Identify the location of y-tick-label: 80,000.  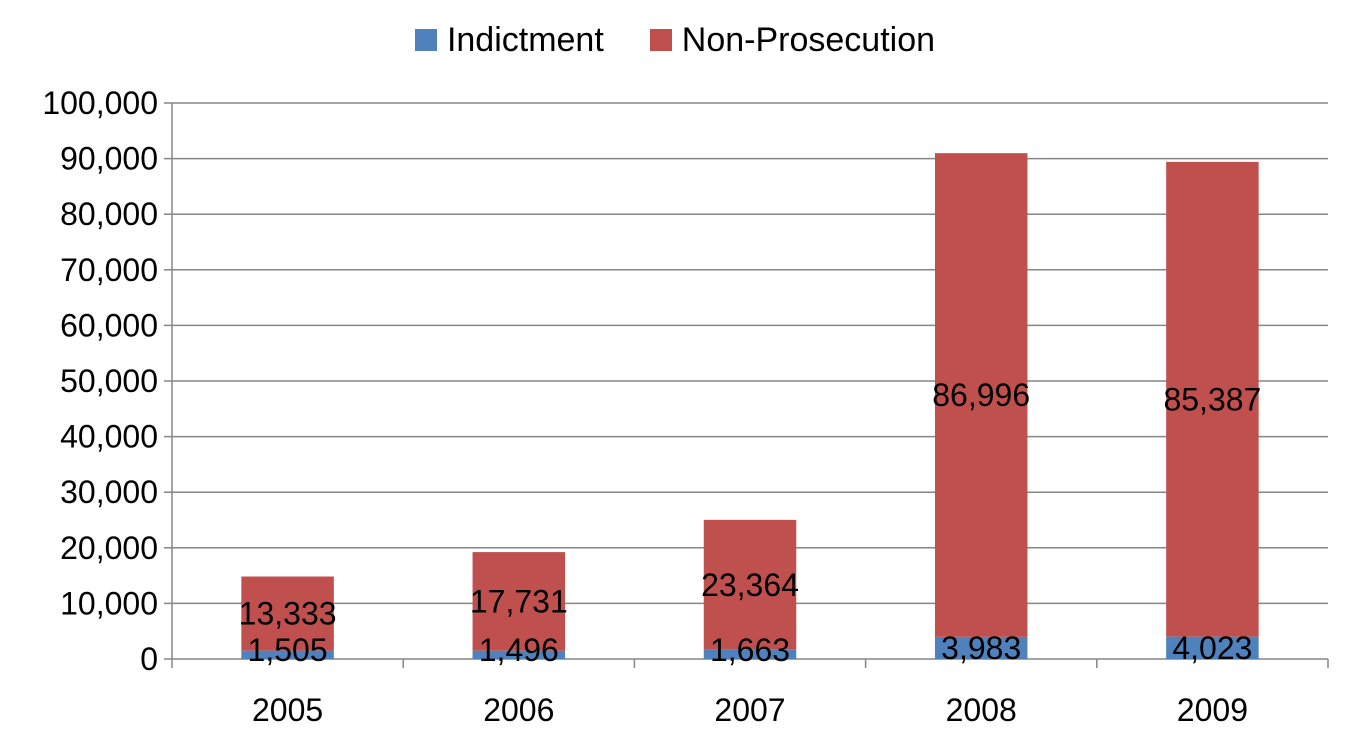
(109, 214).